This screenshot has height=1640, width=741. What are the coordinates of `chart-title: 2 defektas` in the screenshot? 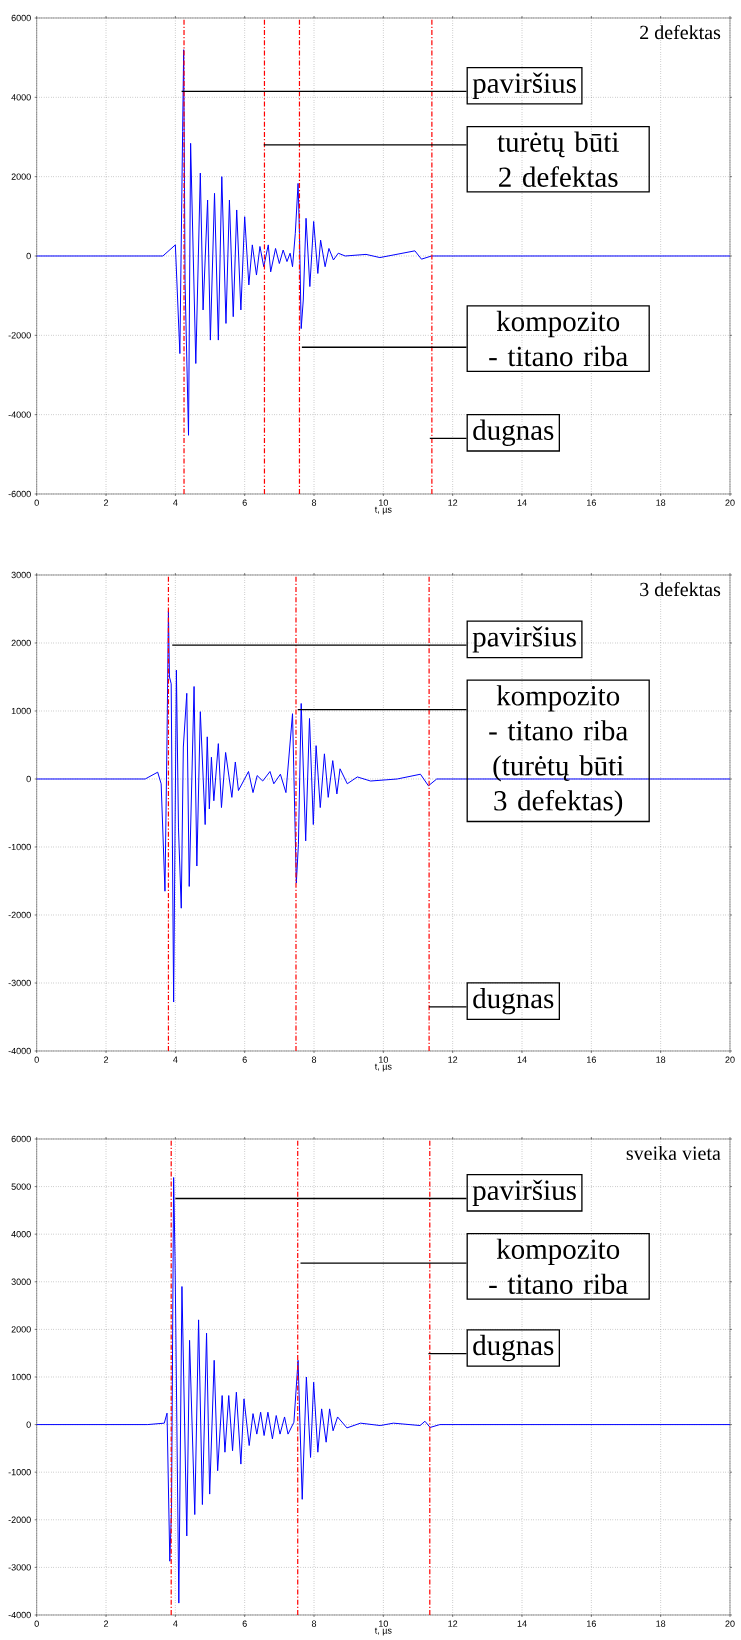 It's located at (680, 32).